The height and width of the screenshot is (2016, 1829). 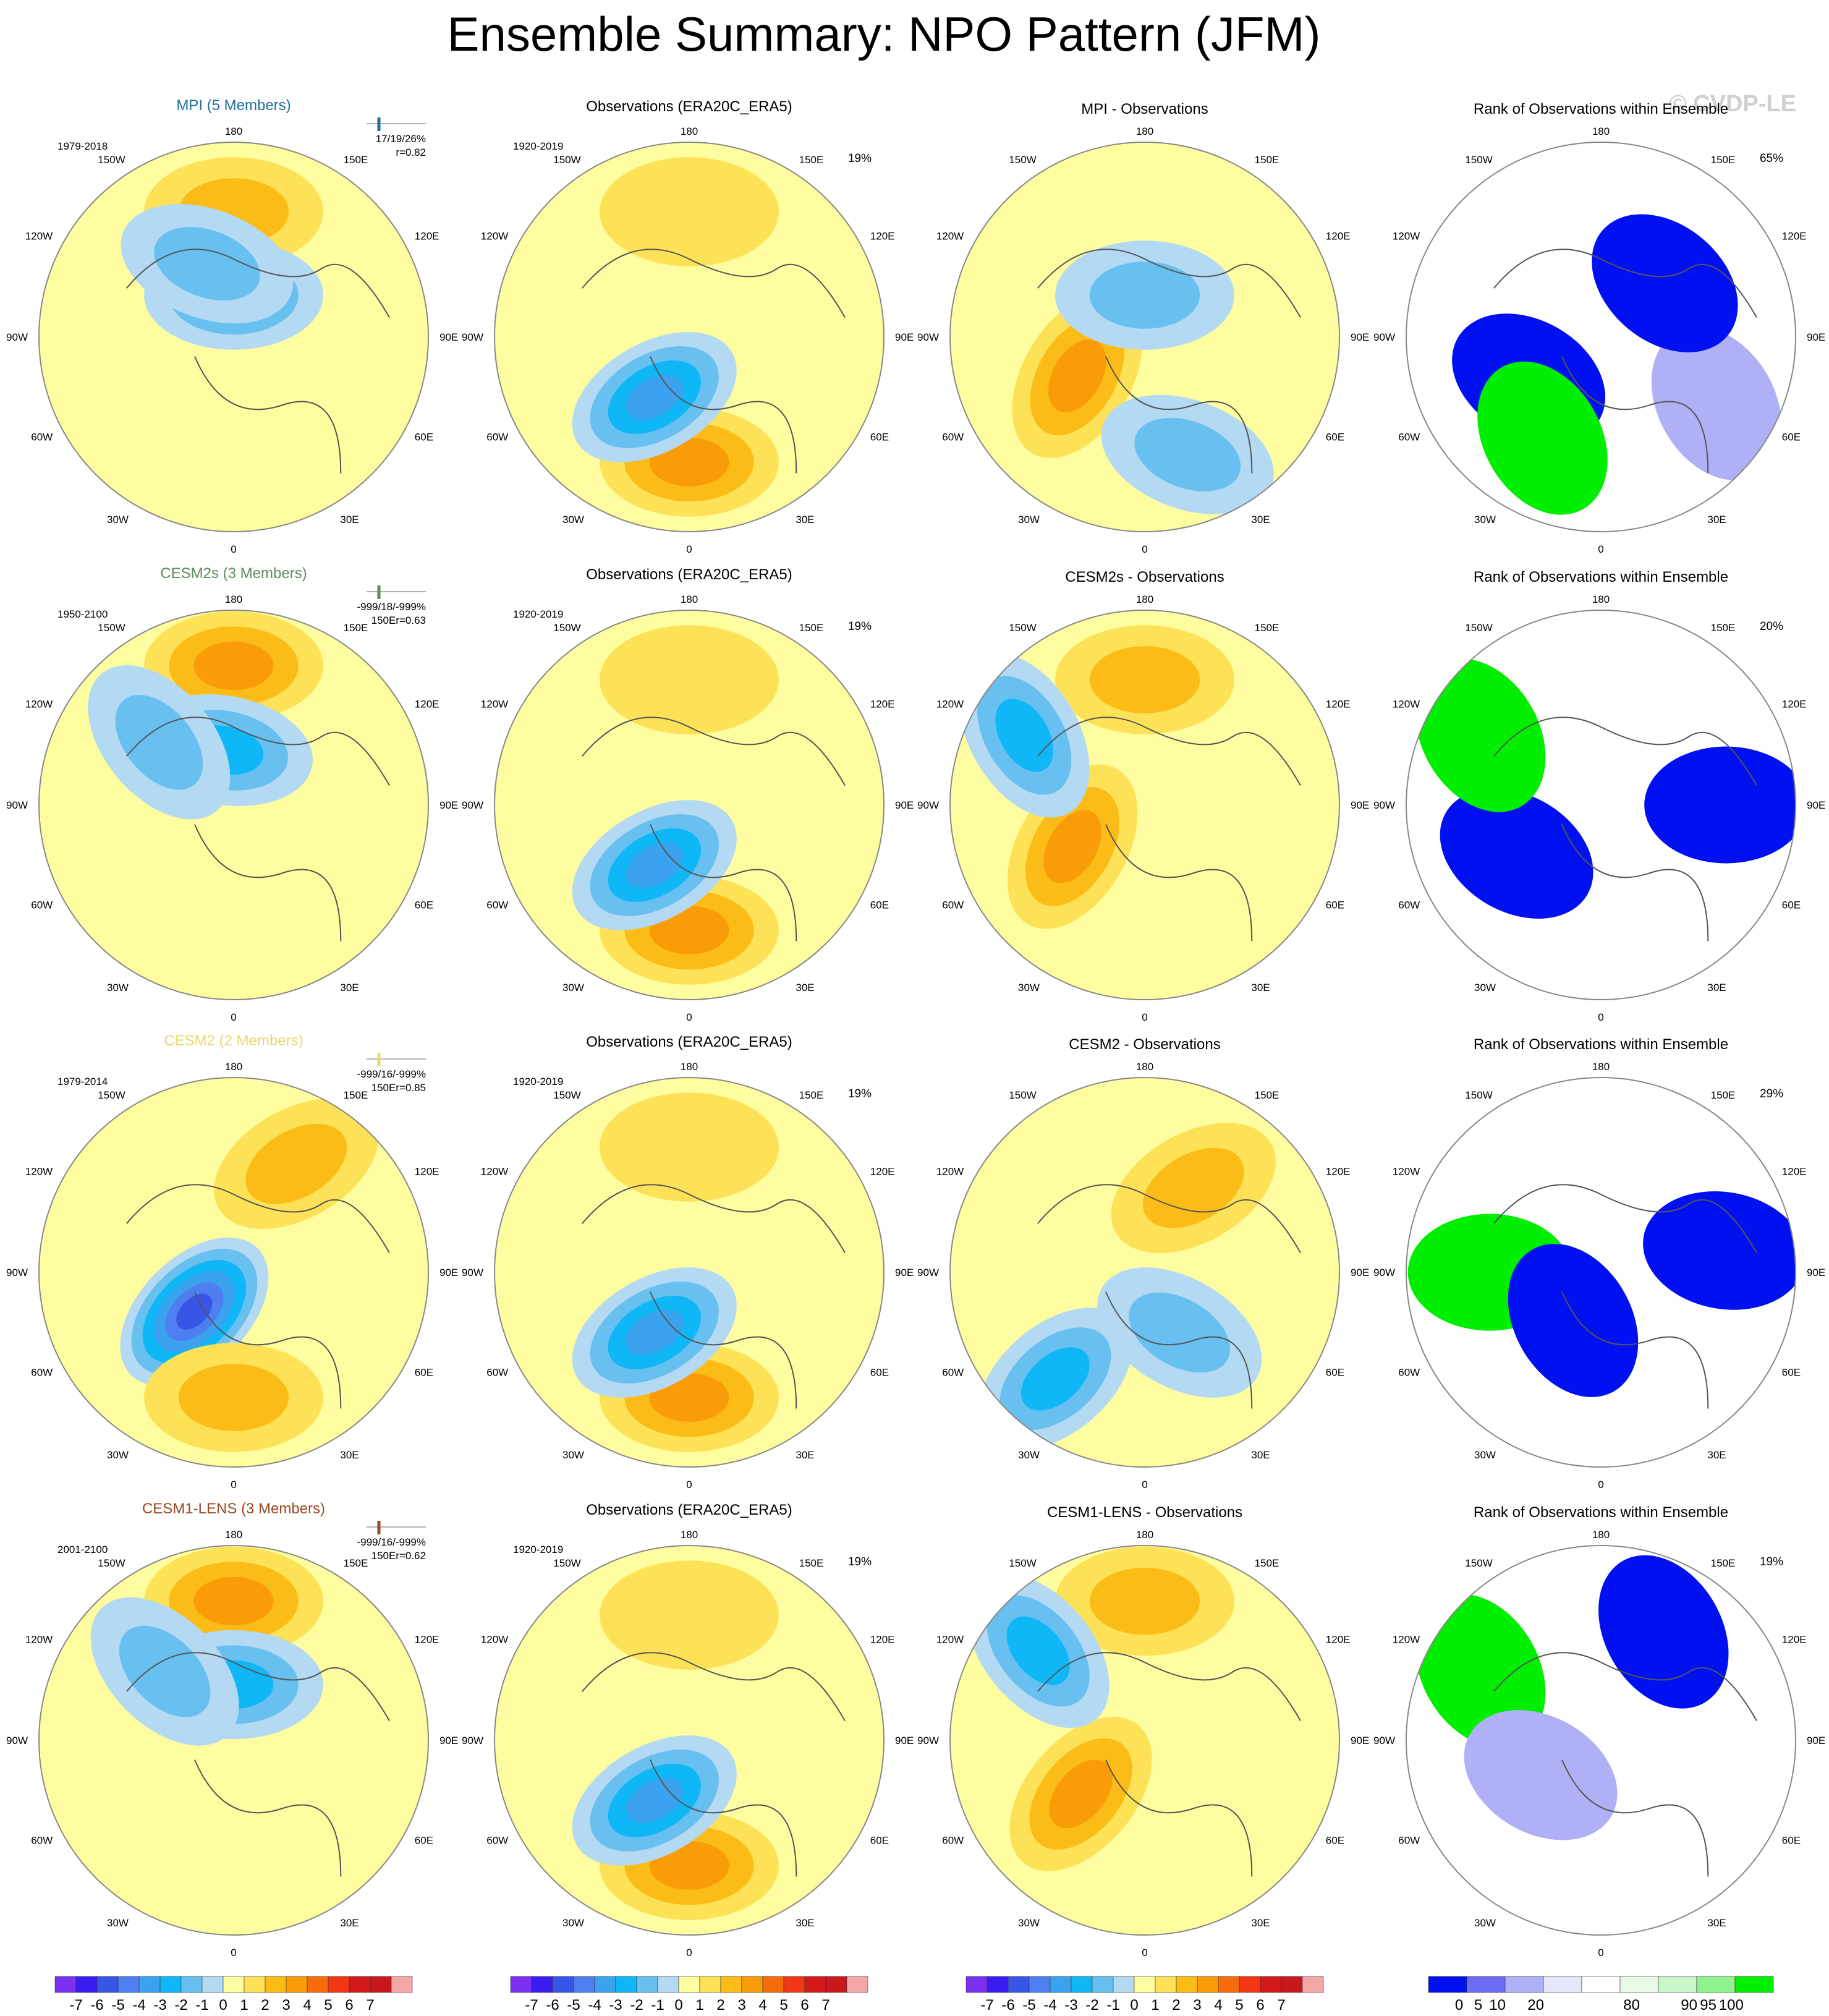 What do you see at coordinates (117, 2005) in the screenshot?
I see `colorbar-tick: -5` at bounding box center [117, 2005].